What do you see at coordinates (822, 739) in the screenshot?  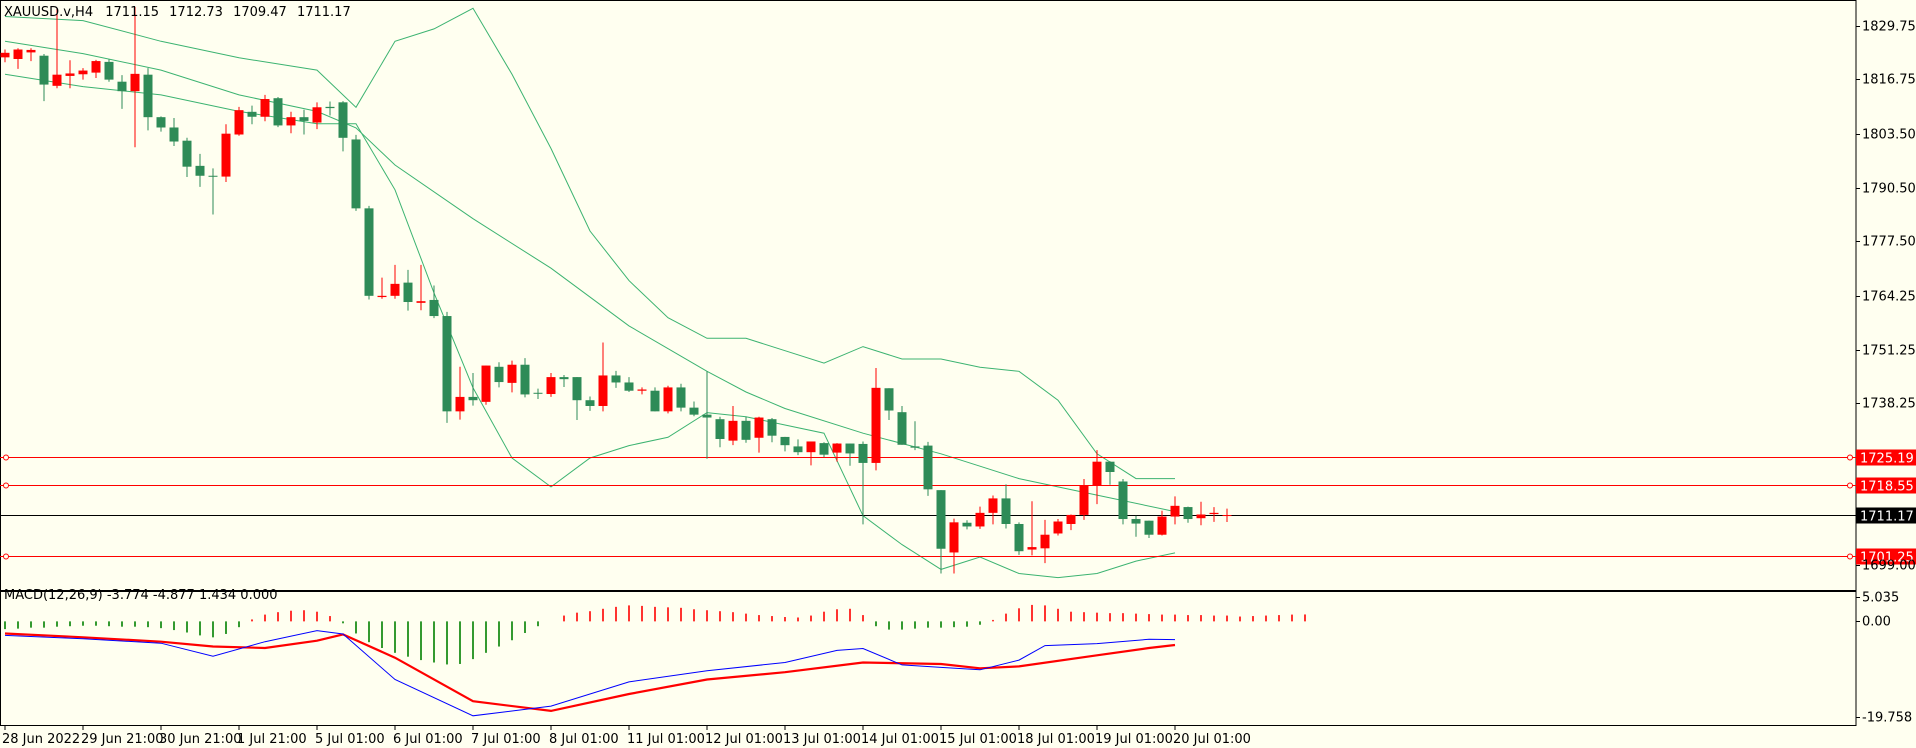 I see `time-tick-label: 13 Jul 01:00` at bounding box center [822, 739].